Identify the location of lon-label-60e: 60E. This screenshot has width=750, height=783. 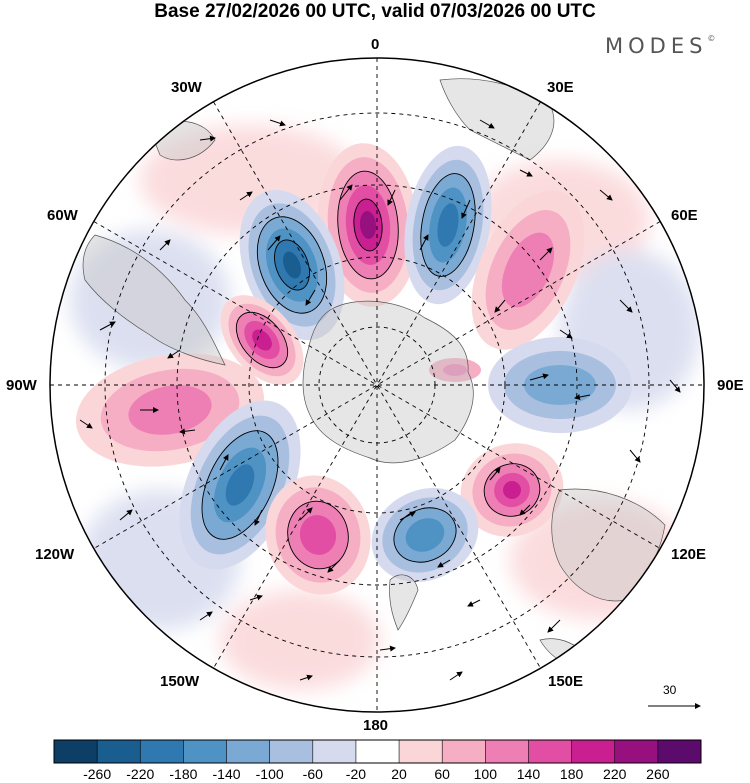
(684, 215).